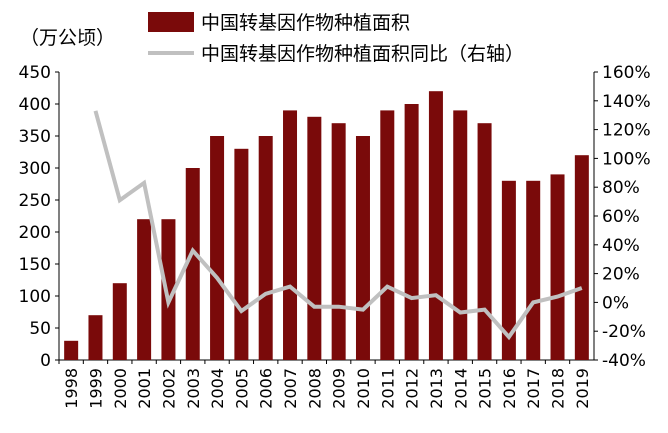  Describe the element at coordinates (35, 297) in the screenshot. I see `left-tick-label: 100` at that location.